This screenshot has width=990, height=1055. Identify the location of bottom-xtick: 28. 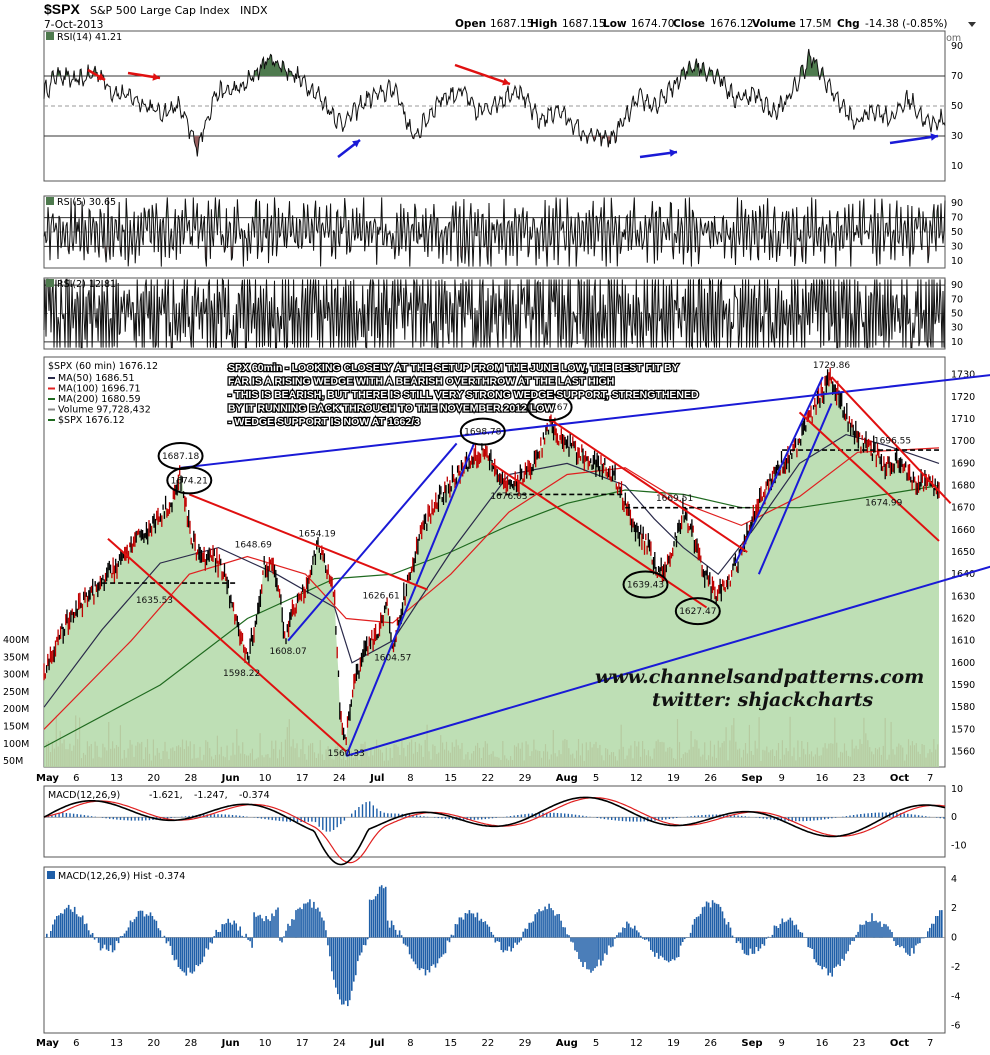
(191, 1043).